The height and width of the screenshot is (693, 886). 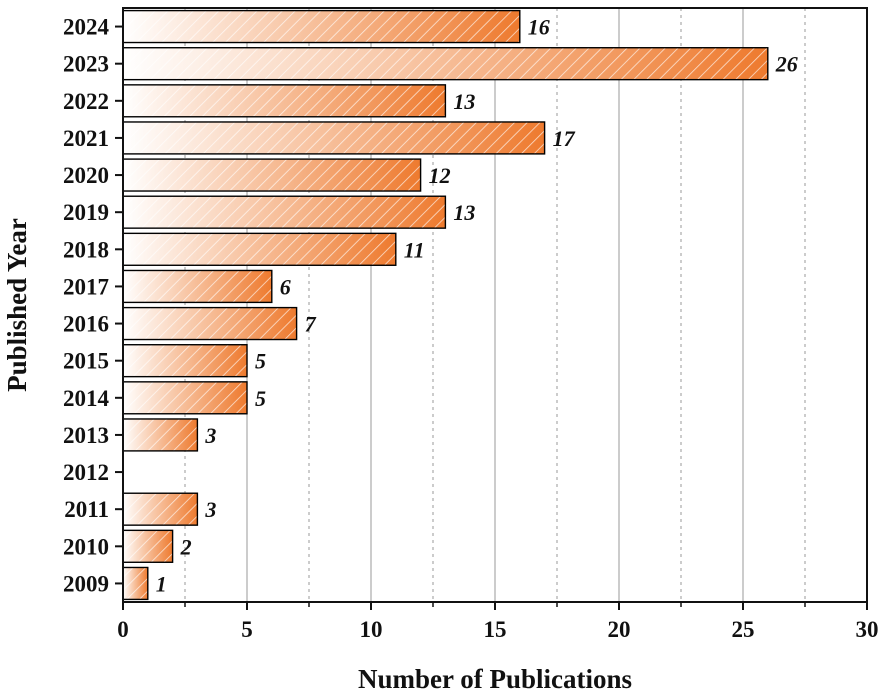 What do you see at coordinates (86, 175) in the screenshot?
I see `y-tick-label: 2020` at bounding box center [86, 175].